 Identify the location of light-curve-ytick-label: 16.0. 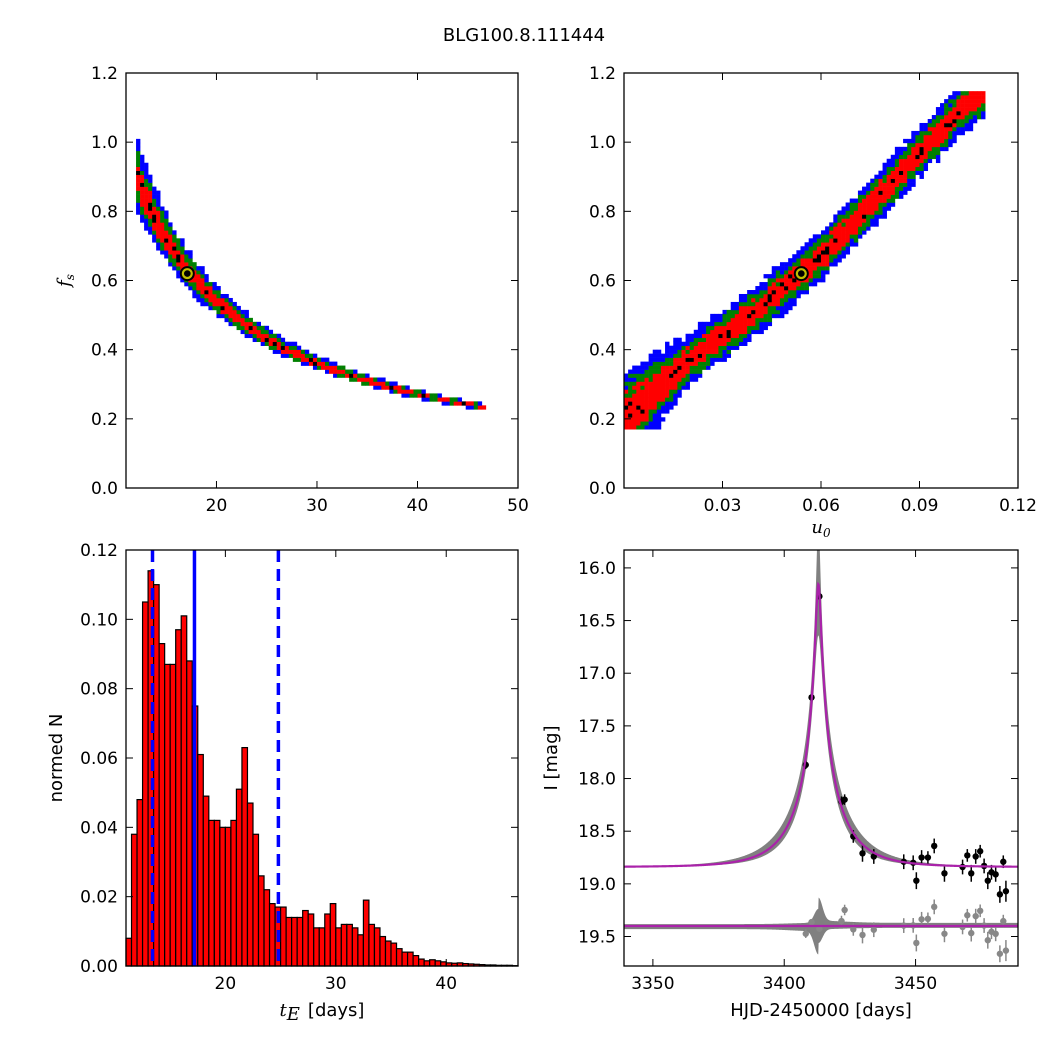
(597, 569).